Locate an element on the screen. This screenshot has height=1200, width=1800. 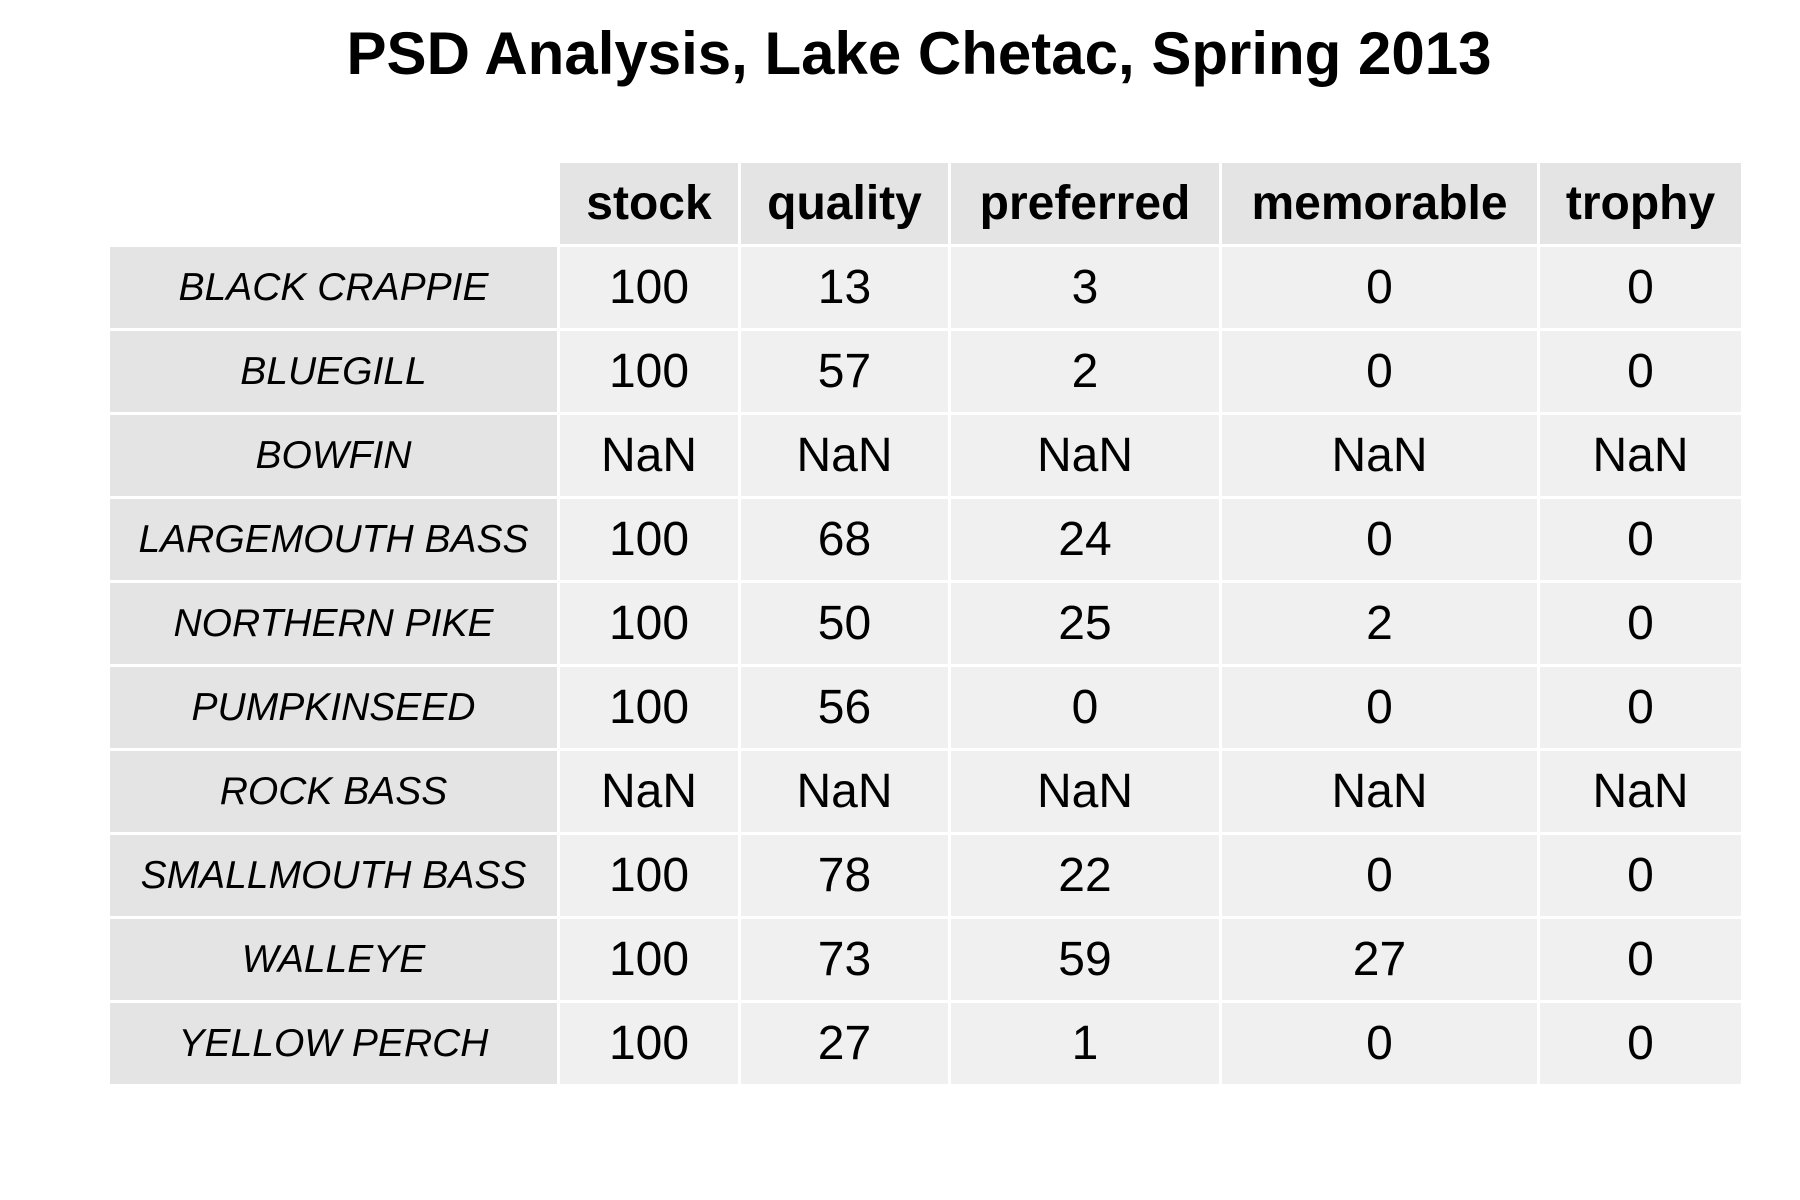
table-row: SMALLMOUTH BASS 100 78 22 0 0 is located at coordinates (925, 875).